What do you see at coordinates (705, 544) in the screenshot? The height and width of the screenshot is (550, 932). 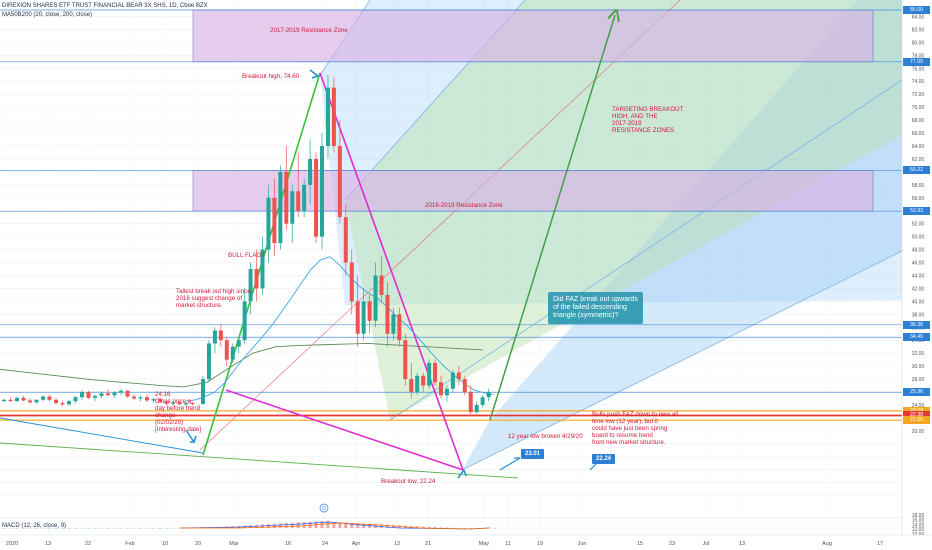 I see `time-tick-label: Jul` at bounding box center [705, 544].